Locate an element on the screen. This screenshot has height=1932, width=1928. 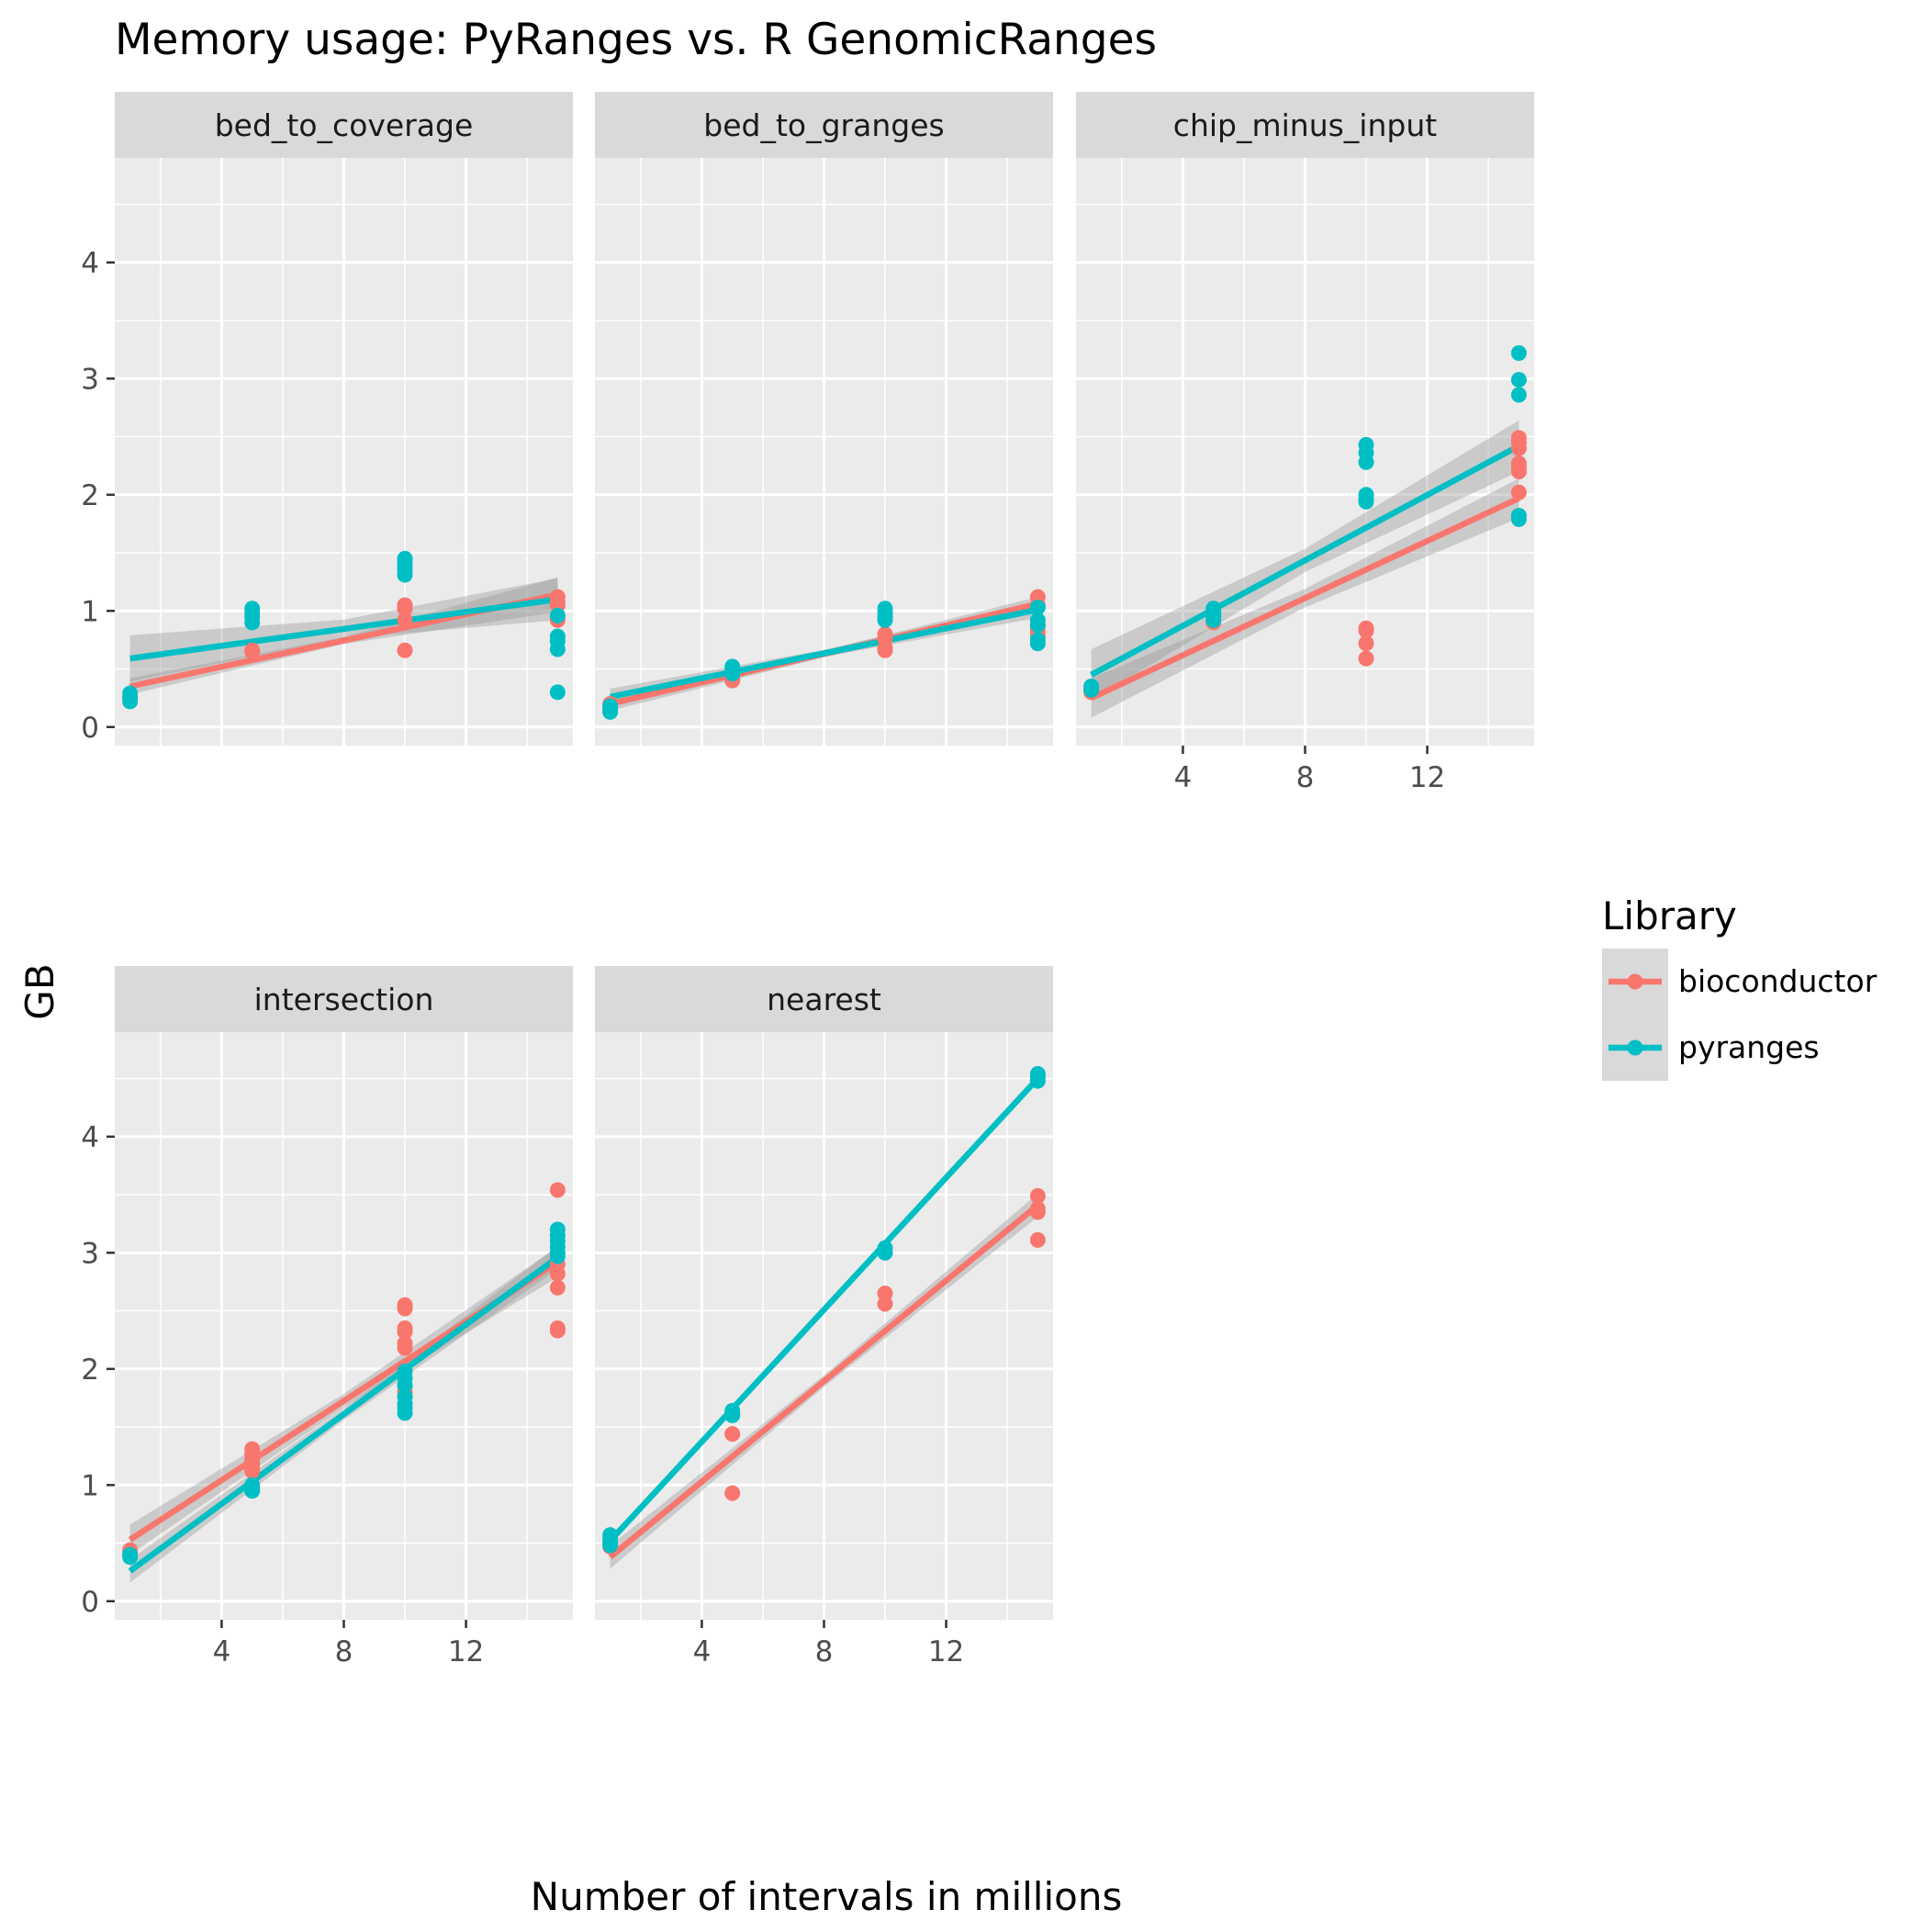
facet-panel-nearest: nearest 4 8 12 is located at coordinates (824, 1317).